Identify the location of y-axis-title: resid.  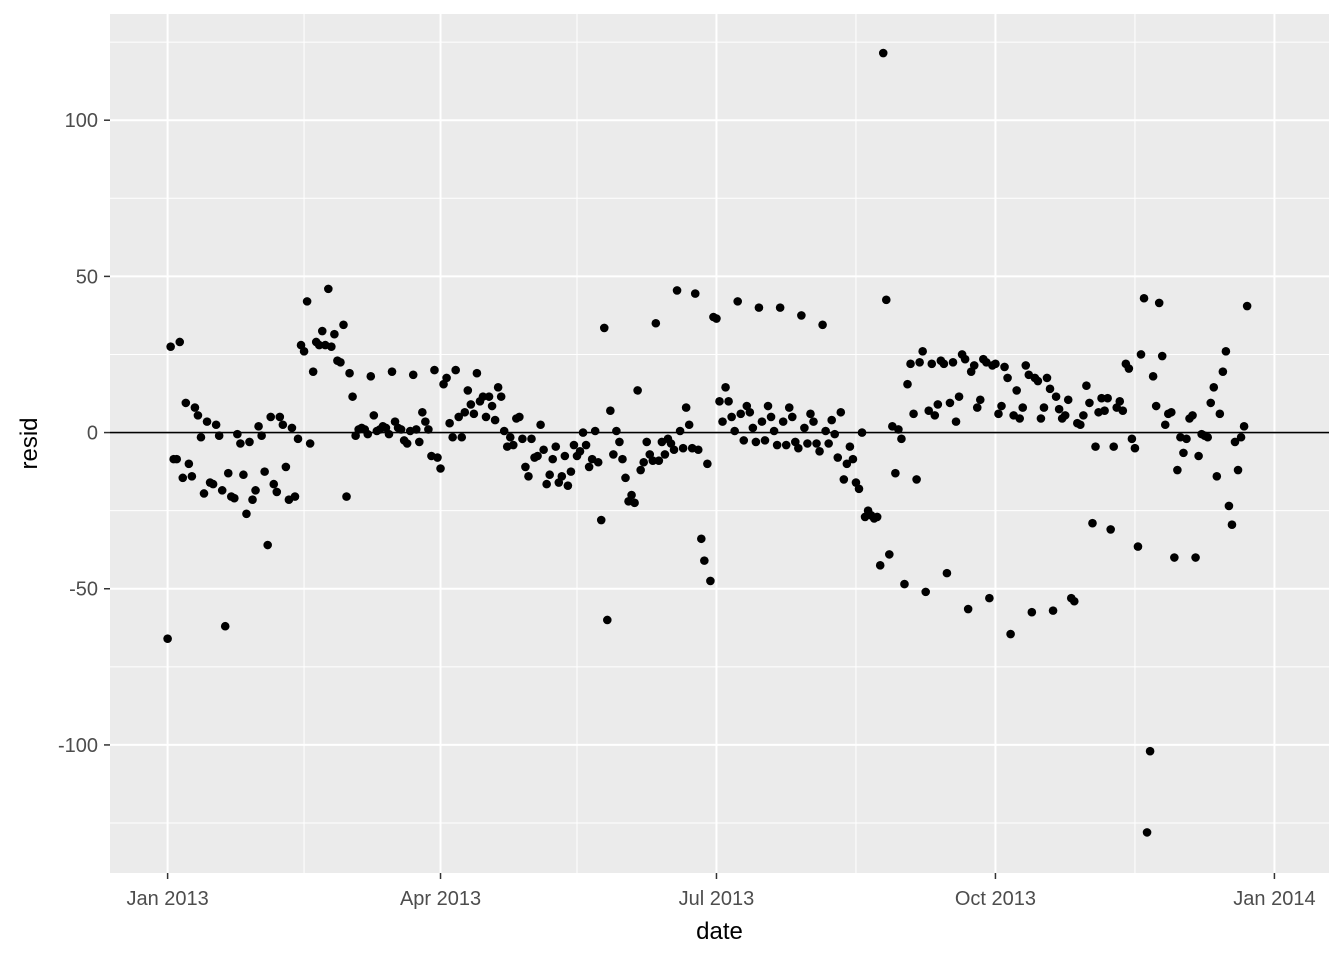
(29, 443).